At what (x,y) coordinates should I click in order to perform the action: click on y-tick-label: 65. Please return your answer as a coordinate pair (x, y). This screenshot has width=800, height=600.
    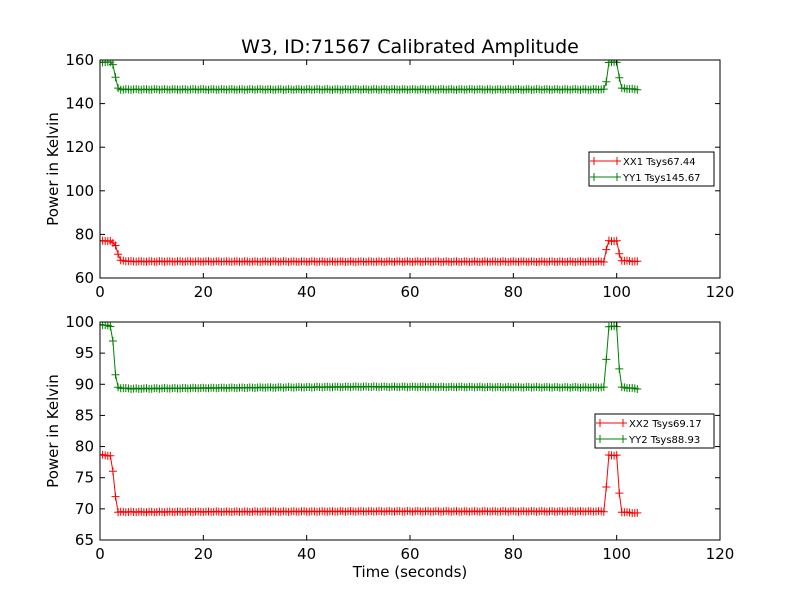
    Looking at the image, I should click on (84, 540).